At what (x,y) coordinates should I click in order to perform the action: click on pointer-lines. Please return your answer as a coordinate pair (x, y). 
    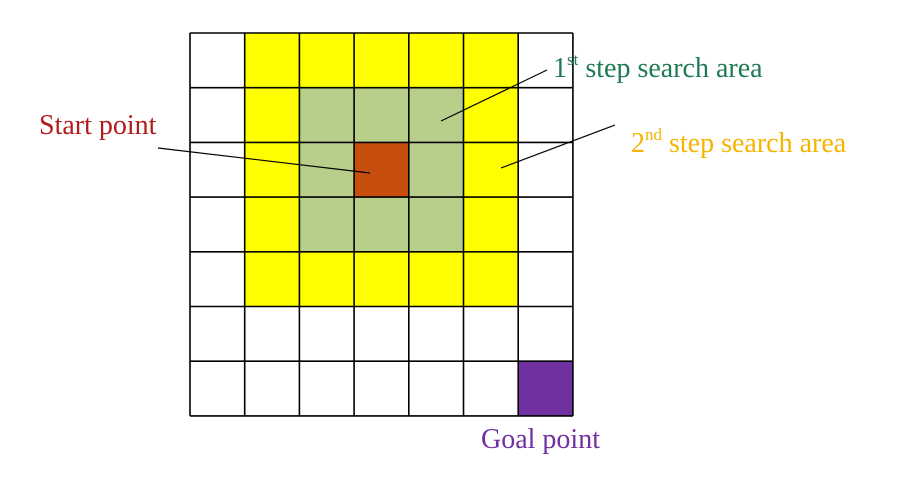
    Looking at the image, I should click on (386, 121).